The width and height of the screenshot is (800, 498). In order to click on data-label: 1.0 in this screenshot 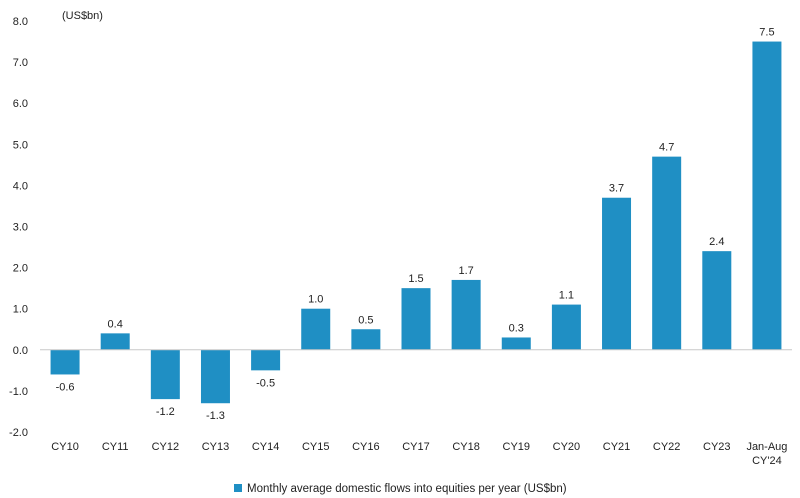, I will do `click(315, 300)`.